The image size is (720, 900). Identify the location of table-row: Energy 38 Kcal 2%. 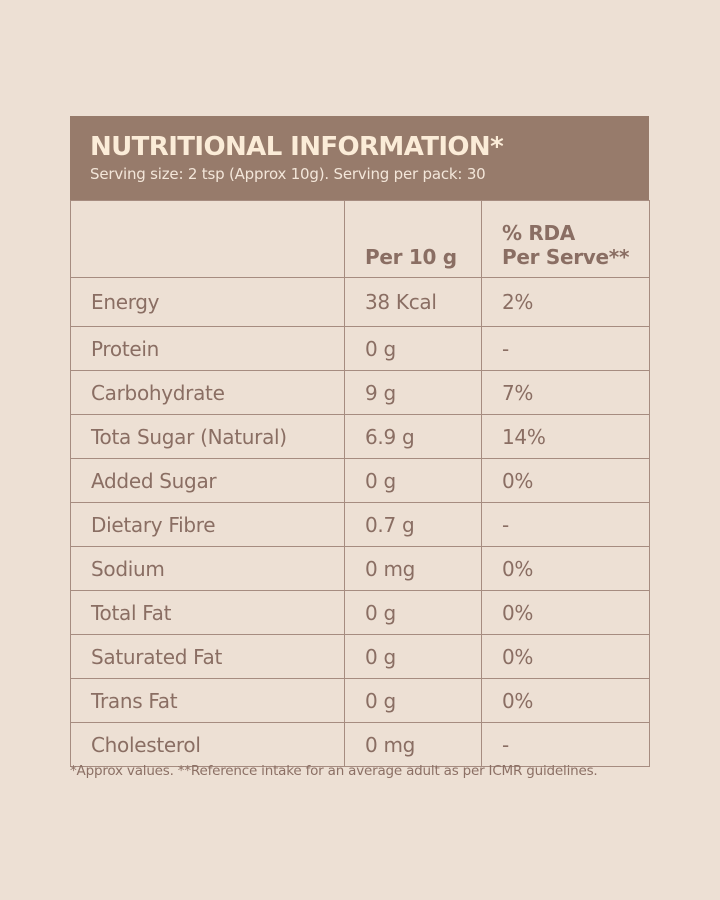
(360, 302).